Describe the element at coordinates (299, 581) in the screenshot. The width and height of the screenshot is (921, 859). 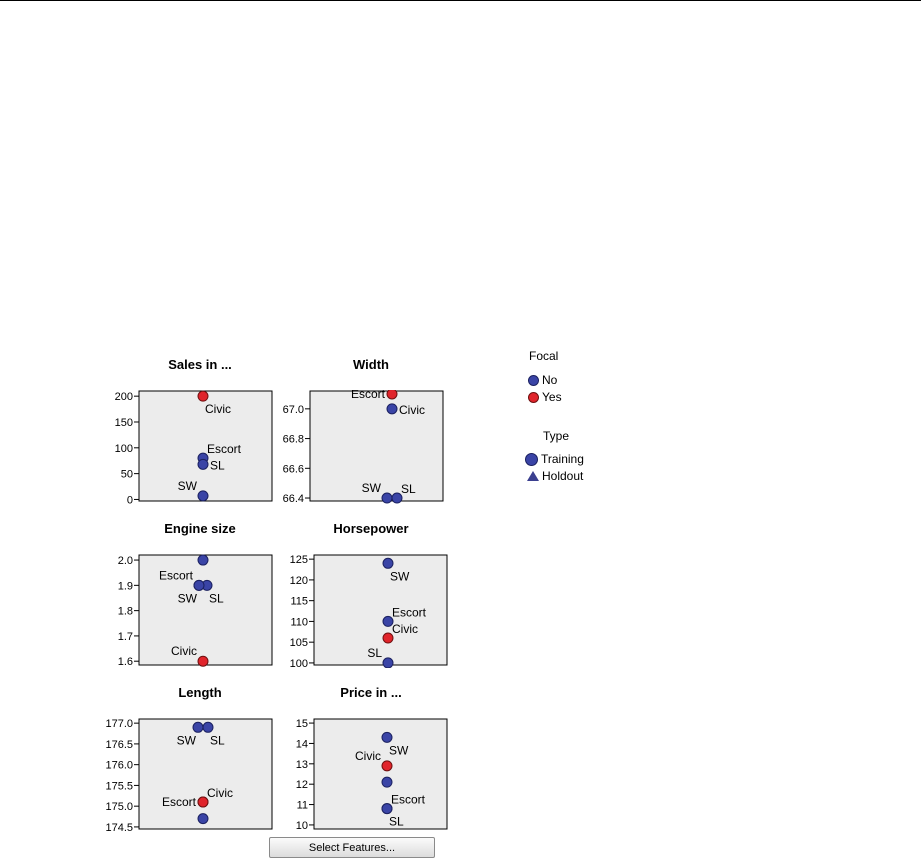
I see `y-tick-label: 120` at that location.